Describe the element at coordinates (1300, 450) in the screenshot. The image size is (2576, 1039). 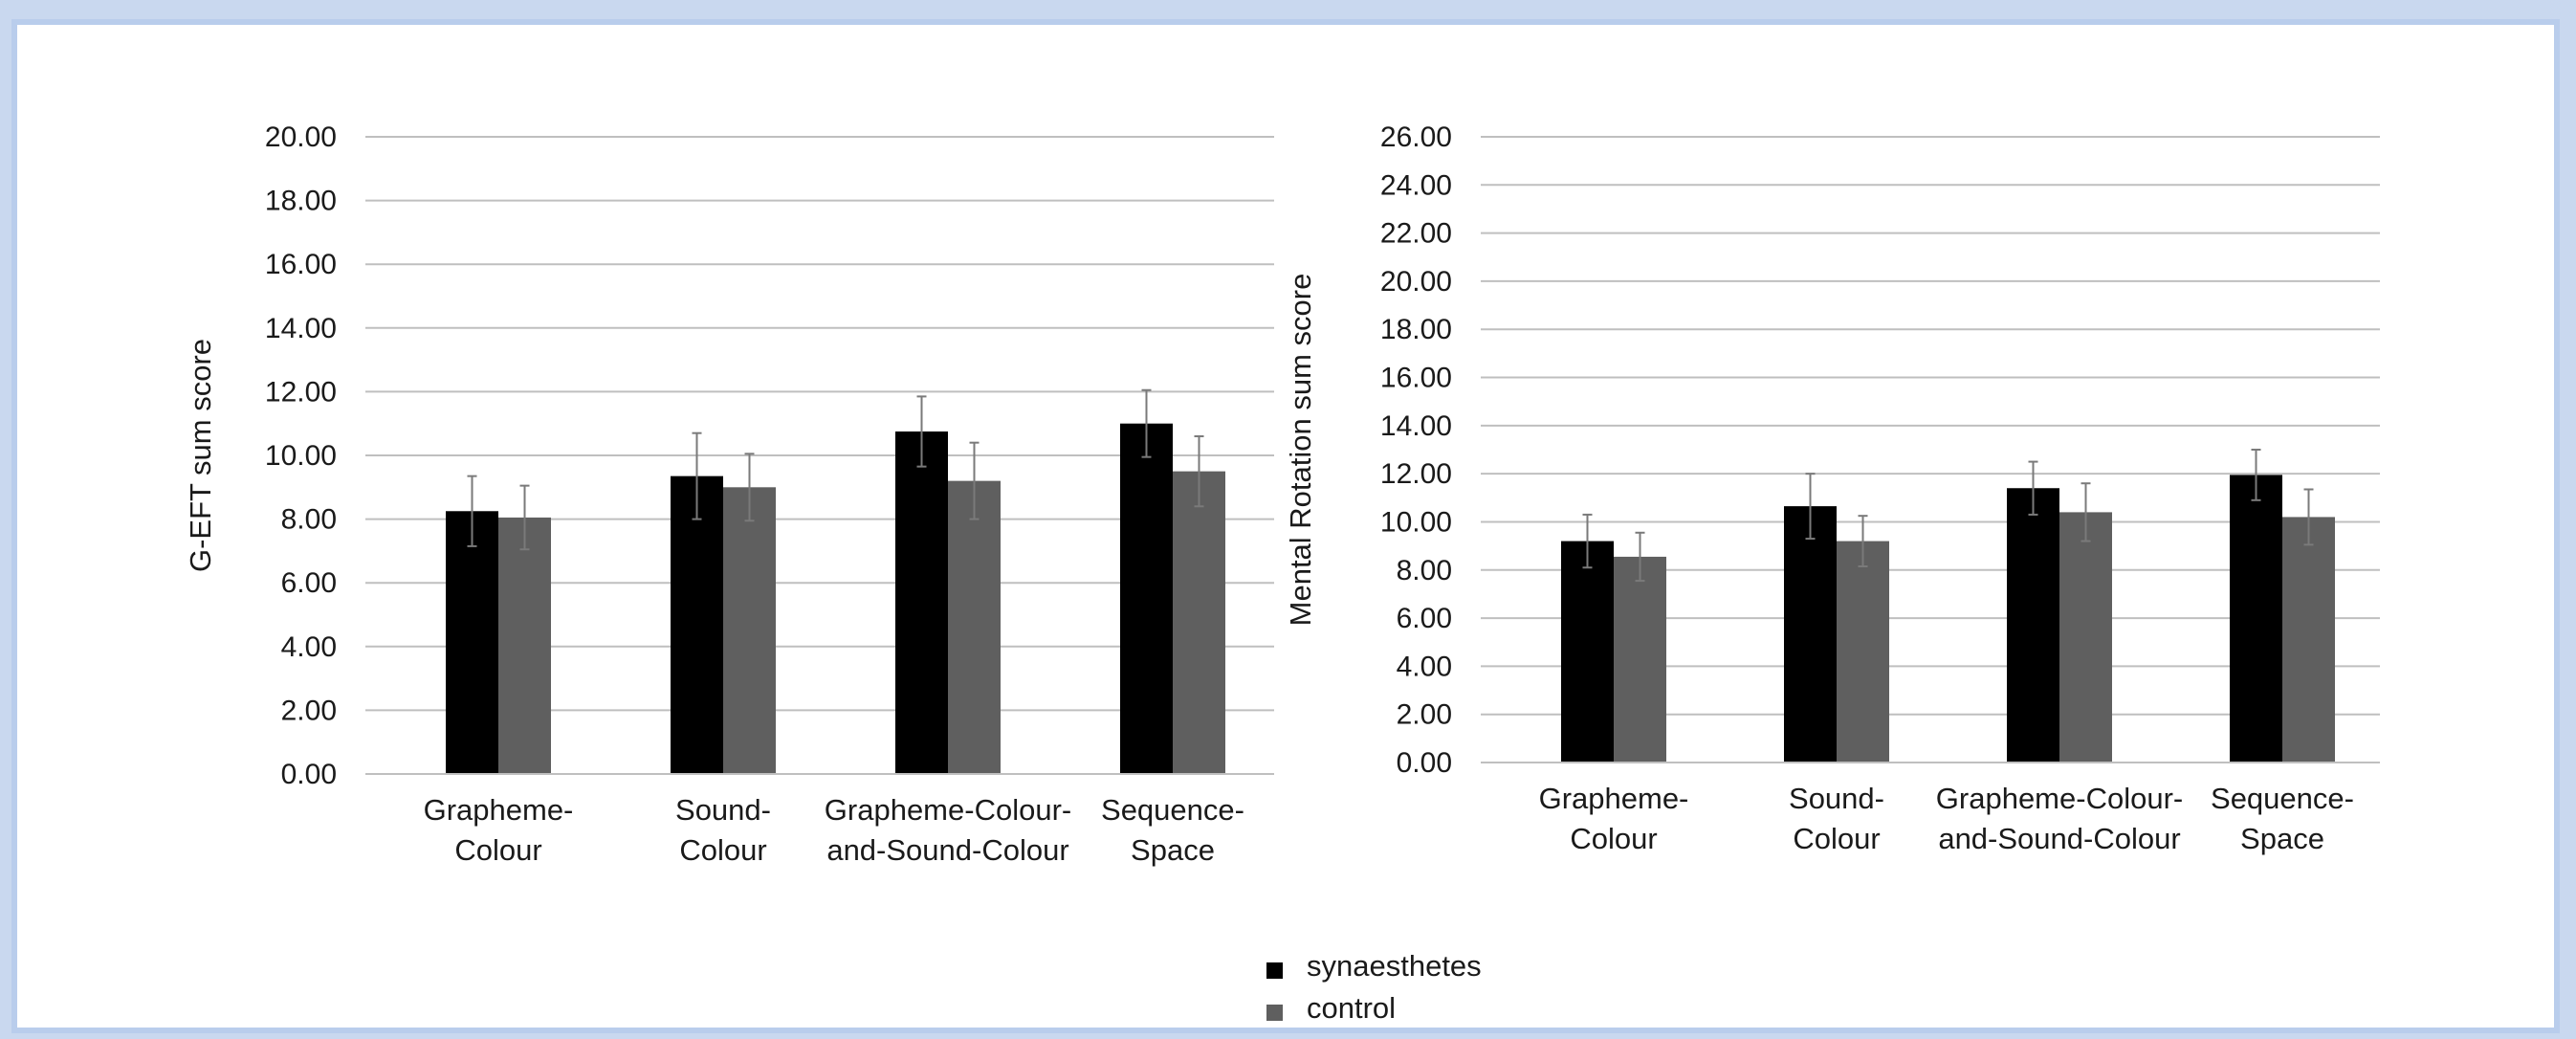
I see `y-axis-label: Mental Rotation sum score` at that location.